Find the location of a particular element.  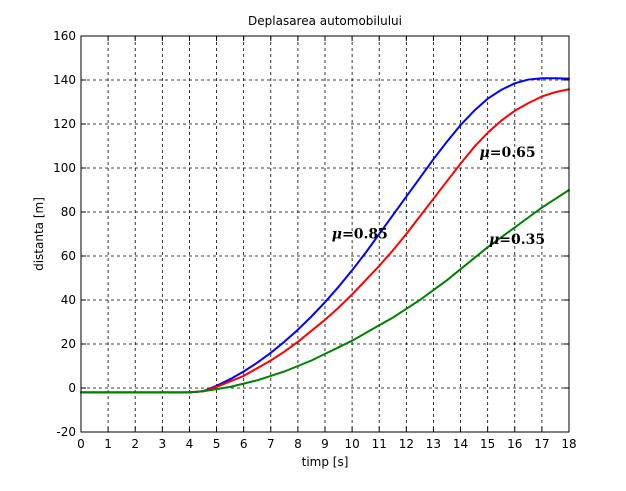

series-annotation: μ=0.65 is located at coordinates (508, 153).